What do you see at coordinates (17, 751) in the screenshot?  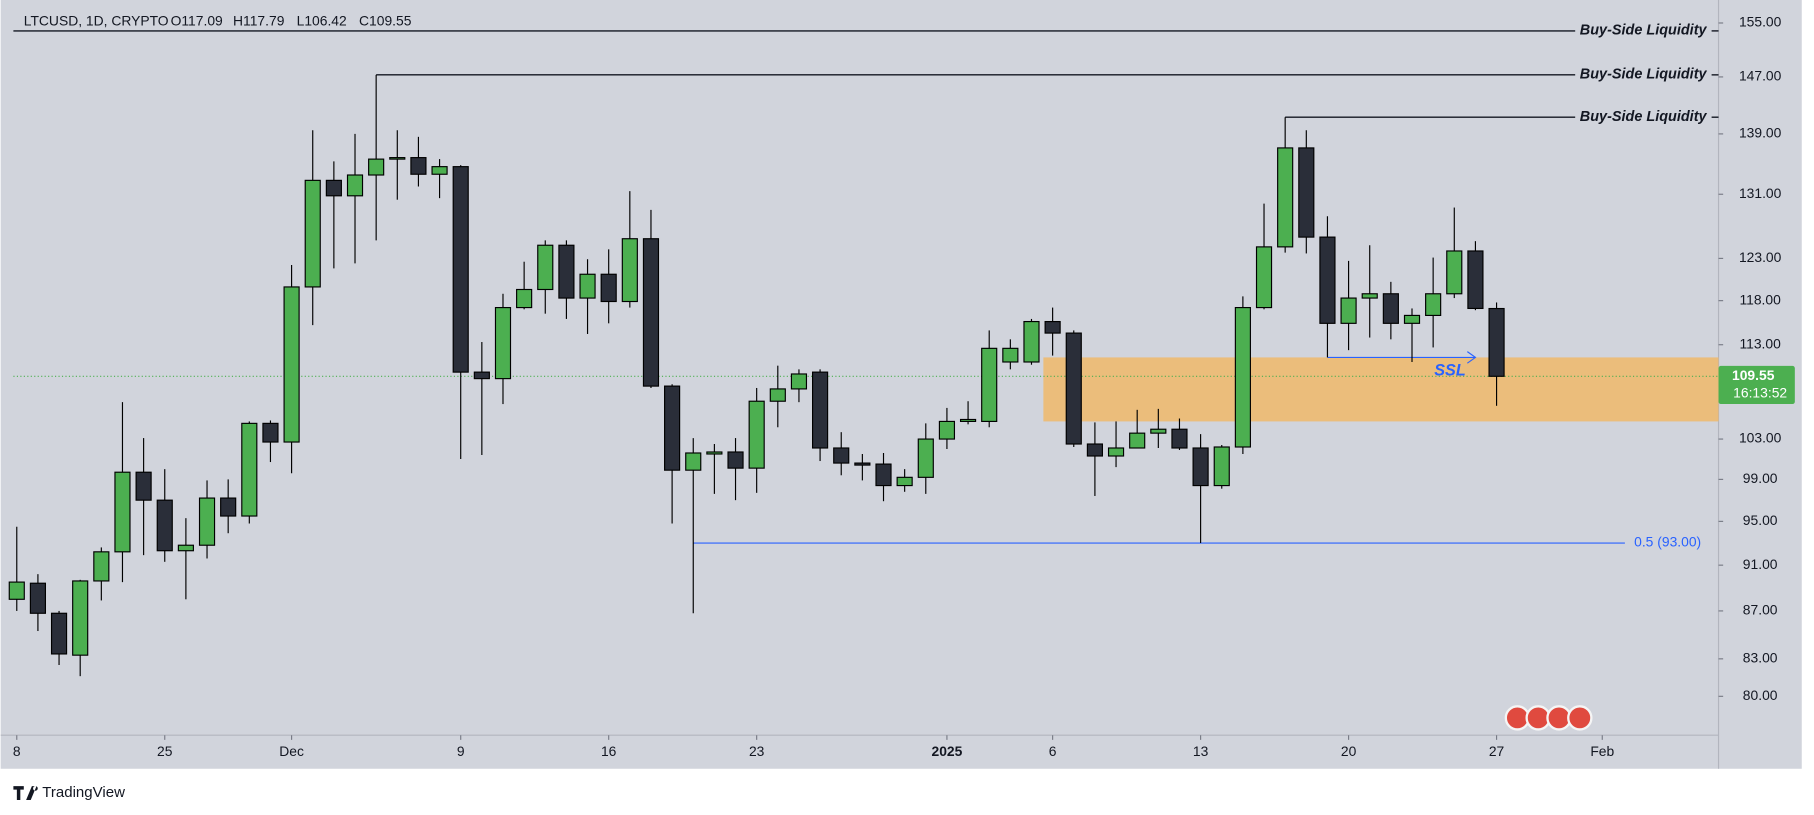 I see `x-tick-label: 8` at bounding box center [17, 751].